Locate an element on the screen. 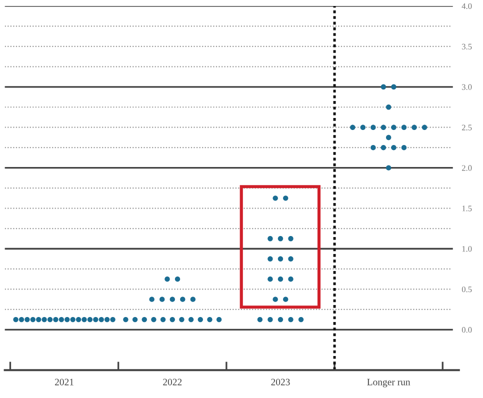 The image size is (483, 398). y-tick-label: 0.0 is located at coordinates (467, 330).